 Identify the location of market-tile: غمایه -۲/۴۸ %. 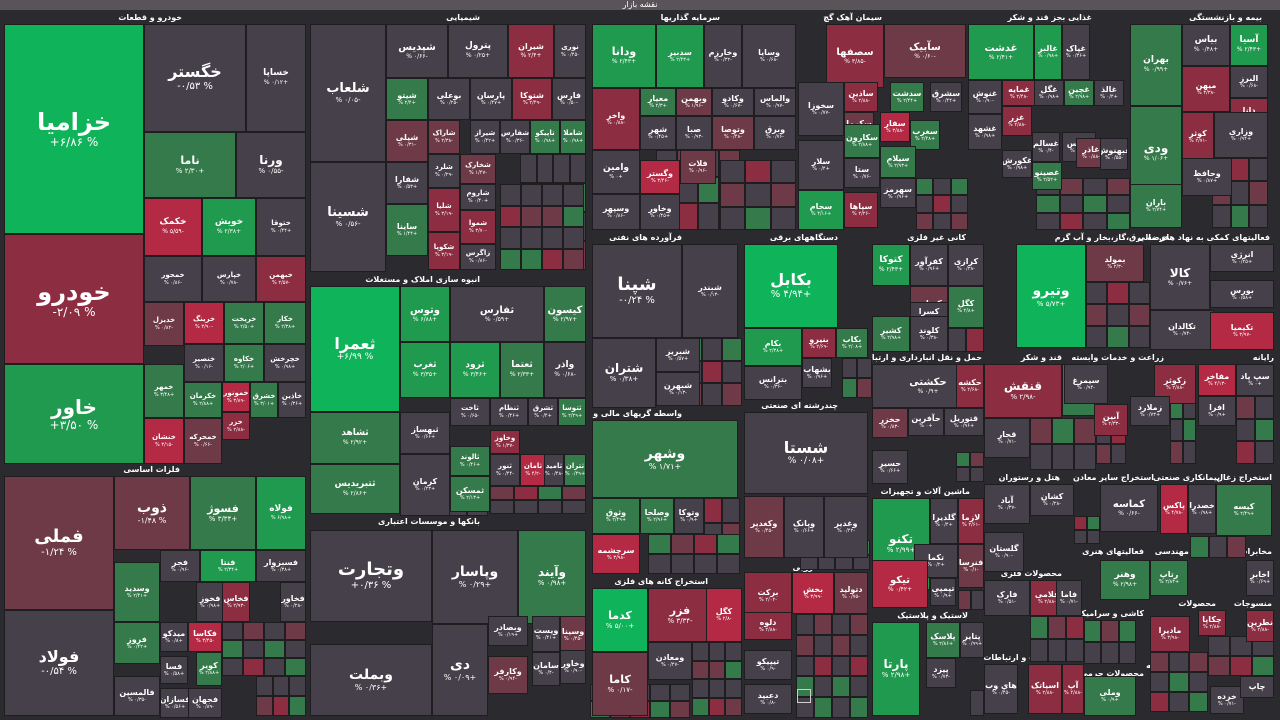
(1019, 93).